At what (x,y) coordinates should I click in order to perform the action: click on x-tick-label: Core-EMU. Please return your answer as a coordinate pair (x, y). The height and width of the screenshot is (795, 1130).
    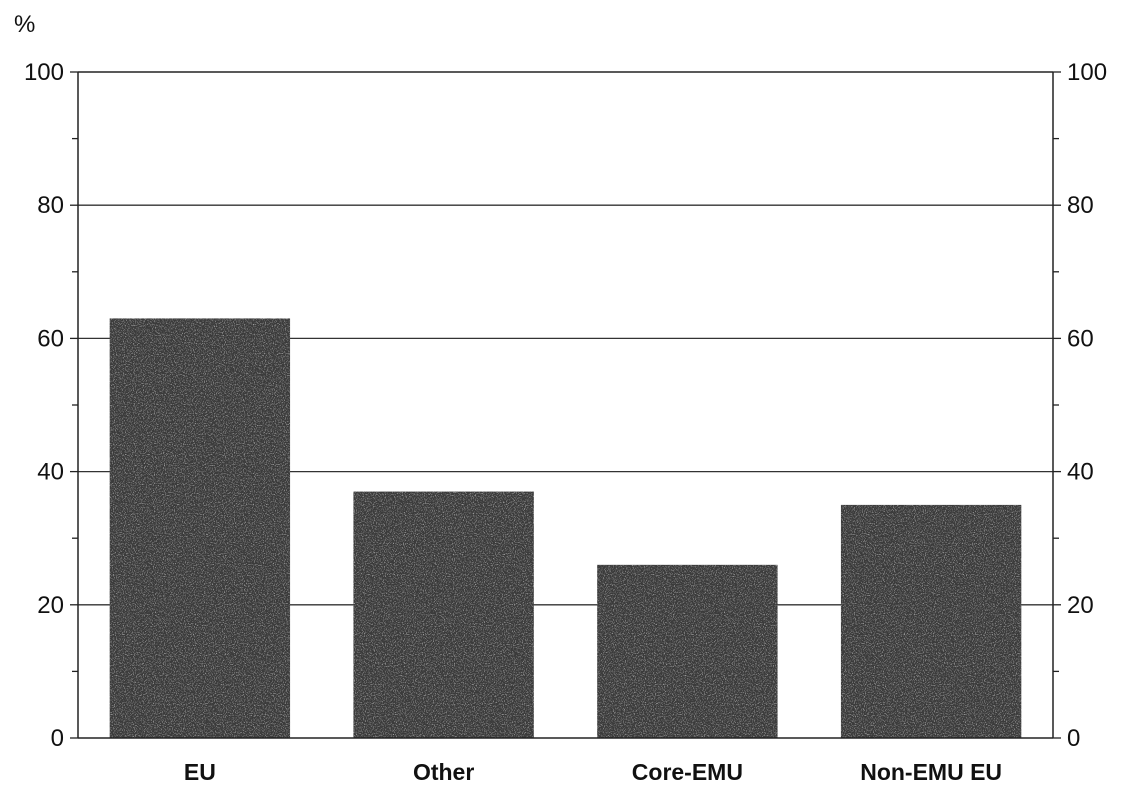
    Looking at the image, I should click on (687, 772).